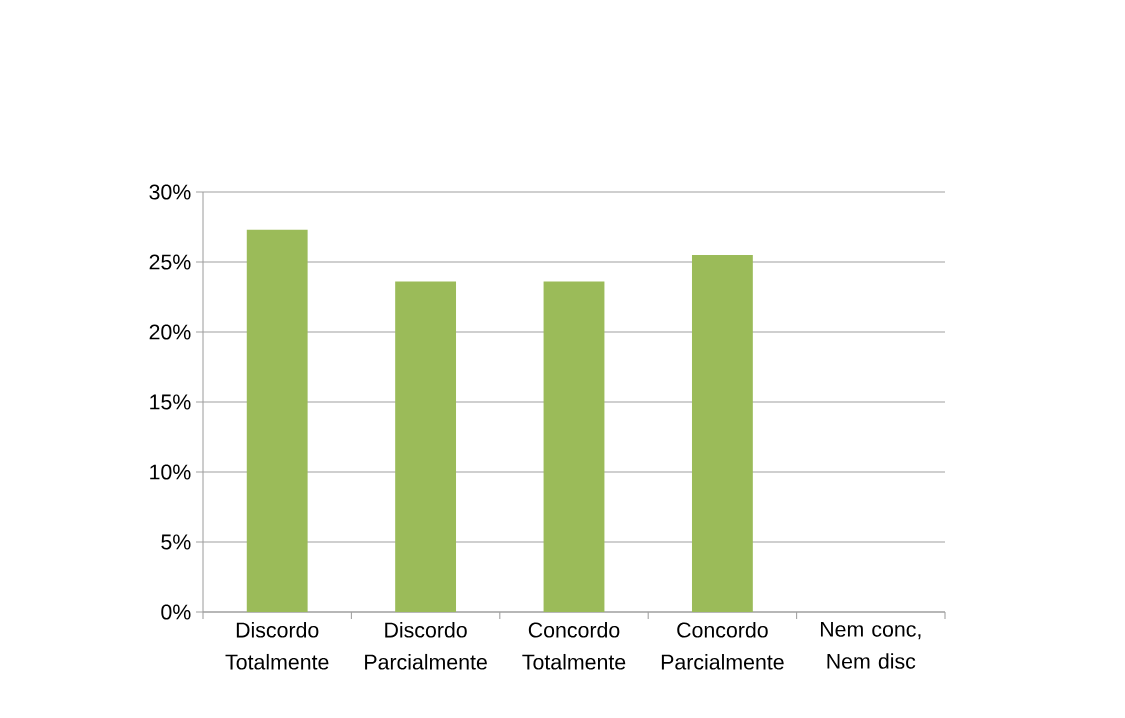 The height and width of the screenshot is (718, 1125). Describe the element at coordinates (170, 402) in the screenshot. I see `y-tick-label: 15%` at that location.